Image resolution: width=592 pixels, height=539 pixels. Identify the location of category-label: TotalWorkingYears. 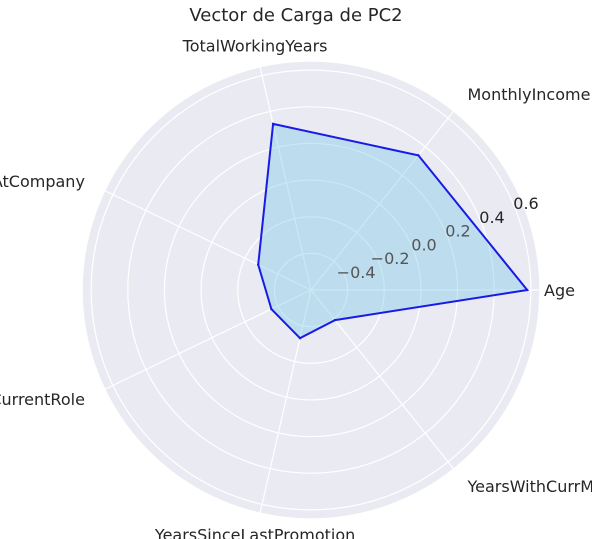
(255, 45).